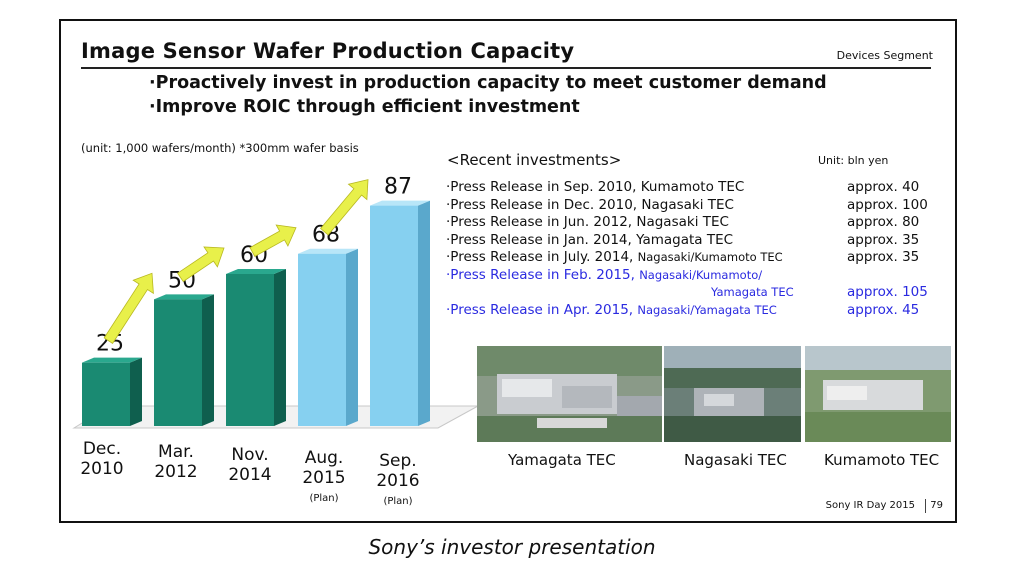 The image size is (1024, 588). I want to click on x-tick-label: Nov., so click(249, 455).